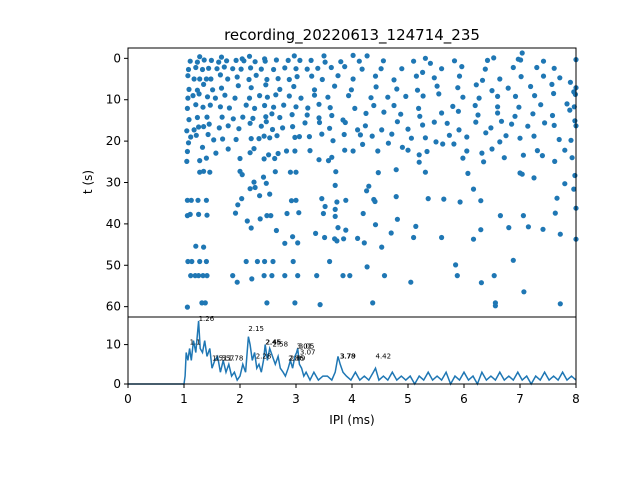  I want to click on histogram-peak-label: 1.26, so click(207, 319).